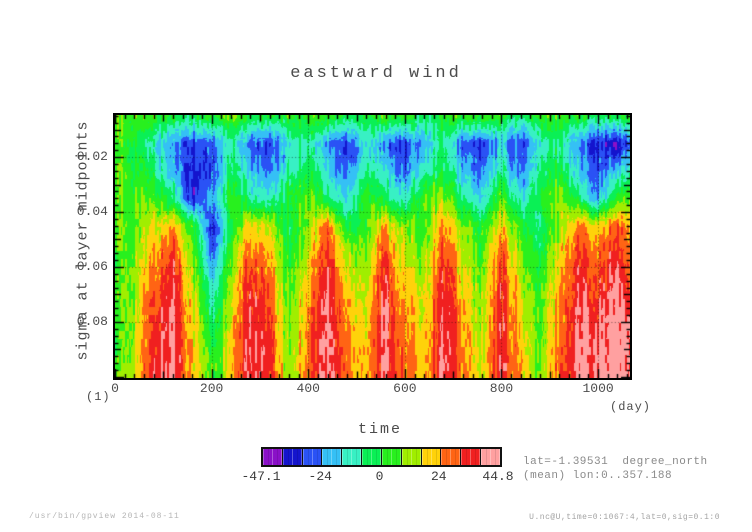  Describe the element at coordinates (624, 517) in the screenshot. I see `footer-variable-spec: U.nc@U,time=0:1067:4,lat=0,sig=0.1:0` at that location.